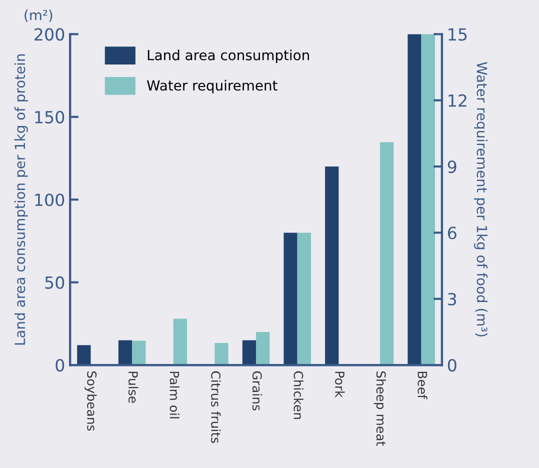 The height and width of the screenshot is (468, 539). I want to click on y2-tick-label: 6, so click(452, 233).